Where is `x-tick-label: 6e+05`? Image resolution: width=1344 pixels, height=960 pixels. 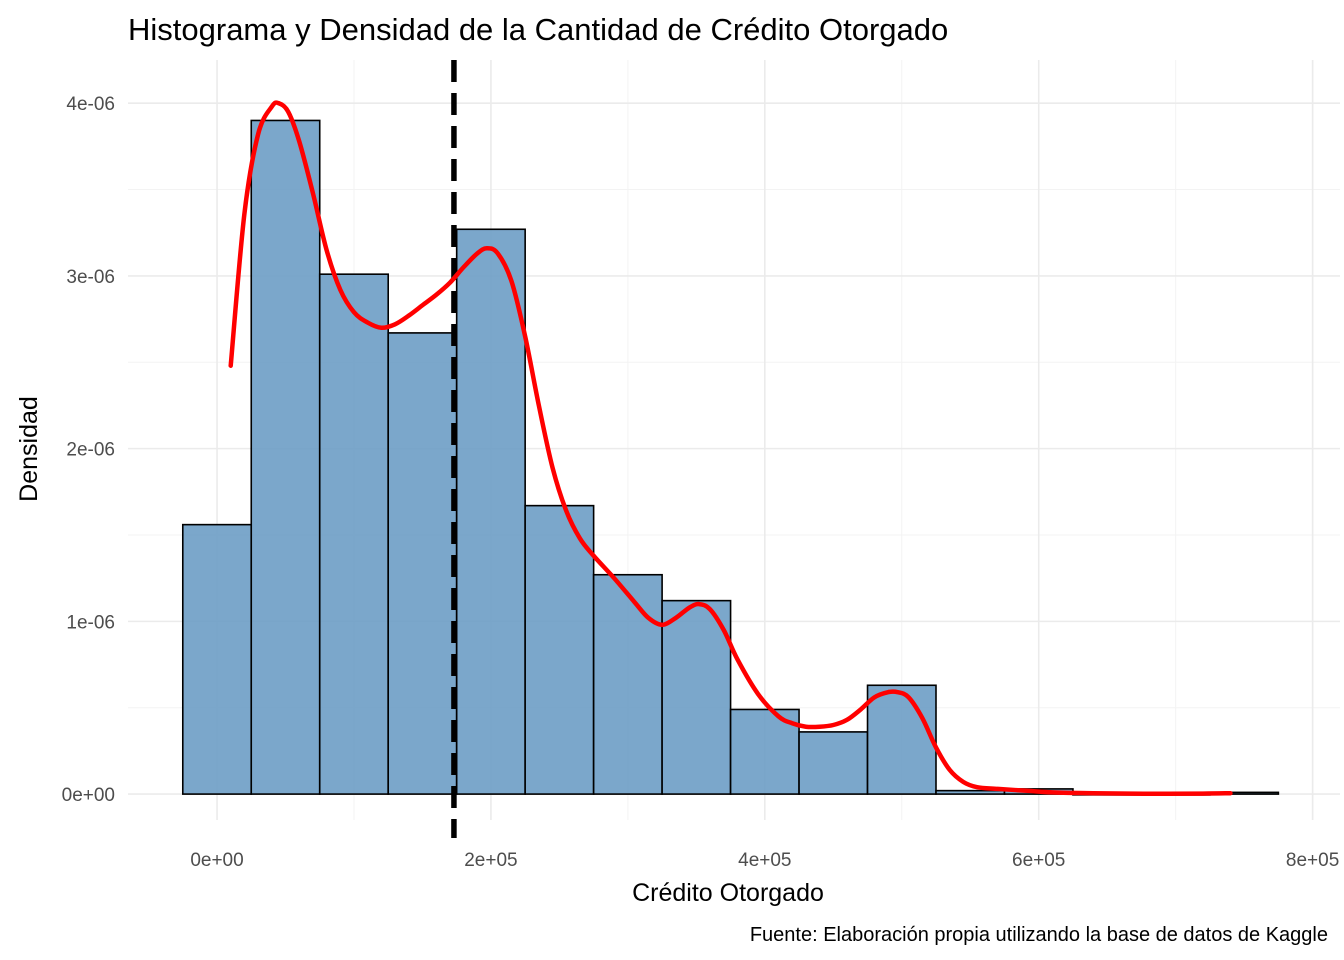 x-tick-label: 6e+05 is located at coordinates (1038, 860).